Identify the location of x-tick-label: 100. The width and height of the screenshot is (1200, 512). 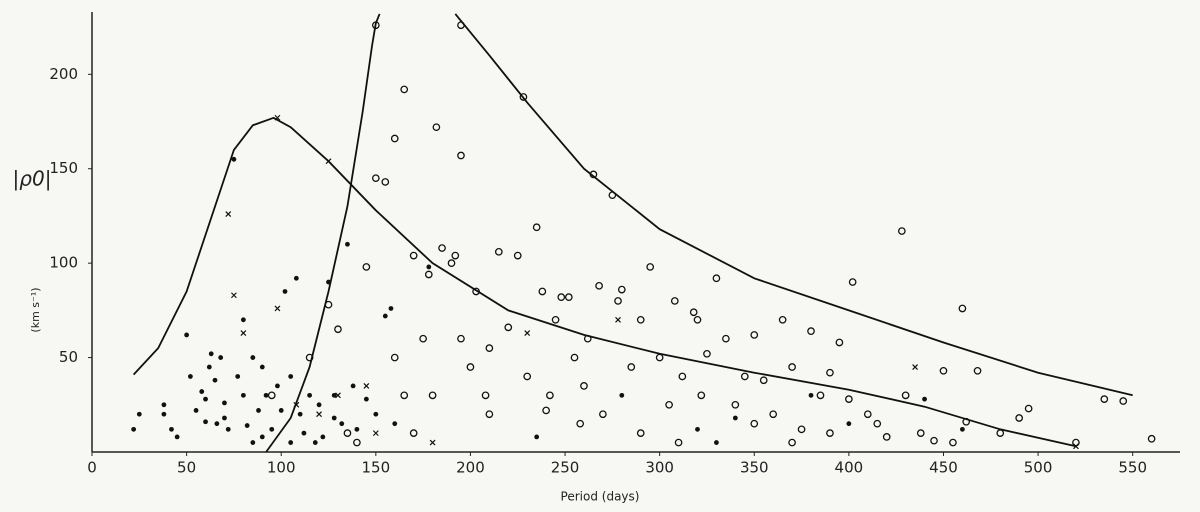
(281, 468).